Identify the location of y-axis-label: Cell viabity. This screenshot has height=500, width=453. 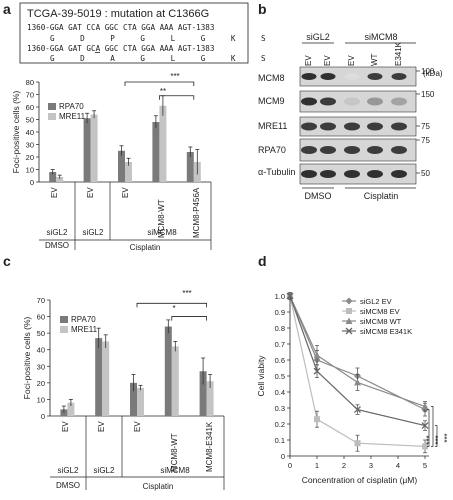
(261, 376).